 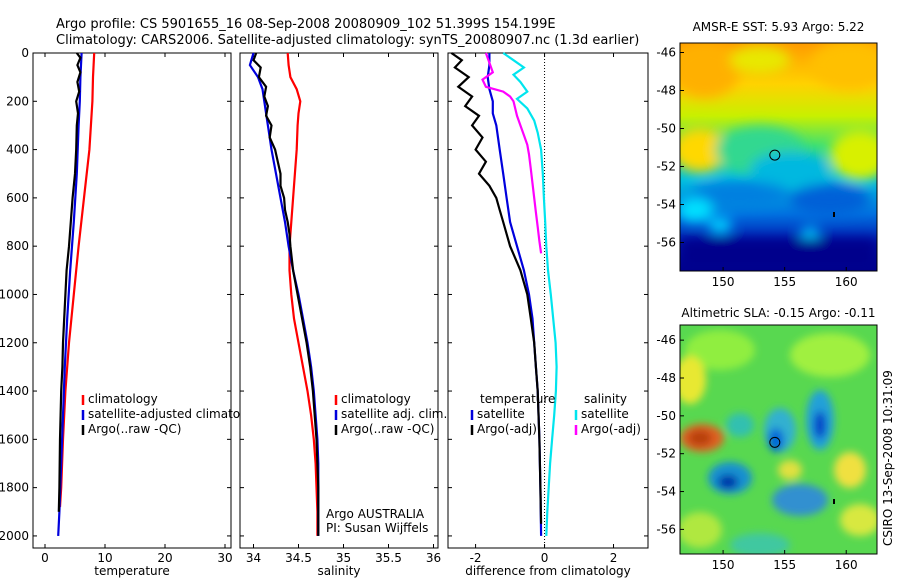 I want to click on y-tick-label: 1000, so click(x=14, y=294).